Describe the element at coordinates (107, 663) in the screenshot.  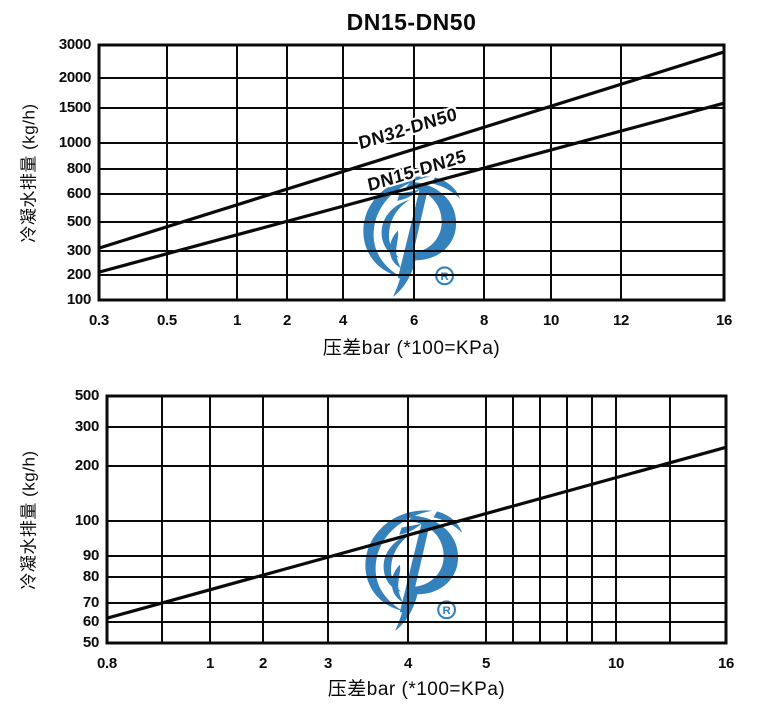
I see `x-tick-label: 0.8` at that location.